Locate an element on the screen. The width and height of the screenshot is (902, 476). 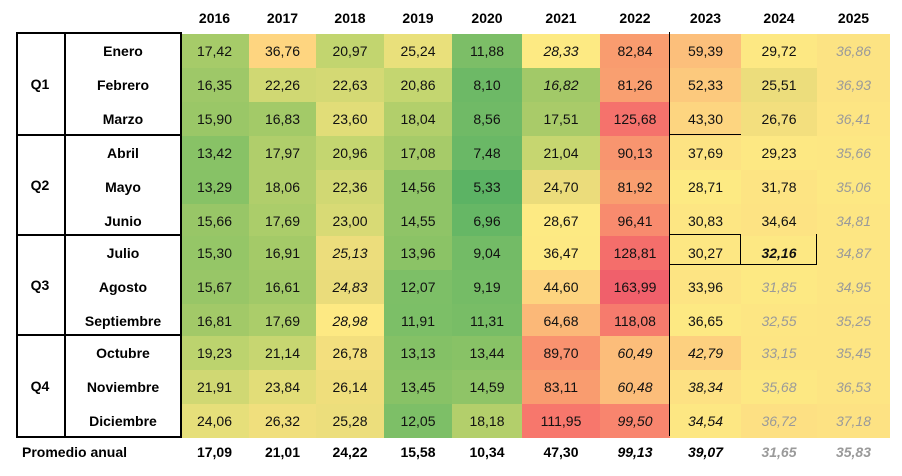
footer-value: 47,30 is located at coordinates (561, 452).